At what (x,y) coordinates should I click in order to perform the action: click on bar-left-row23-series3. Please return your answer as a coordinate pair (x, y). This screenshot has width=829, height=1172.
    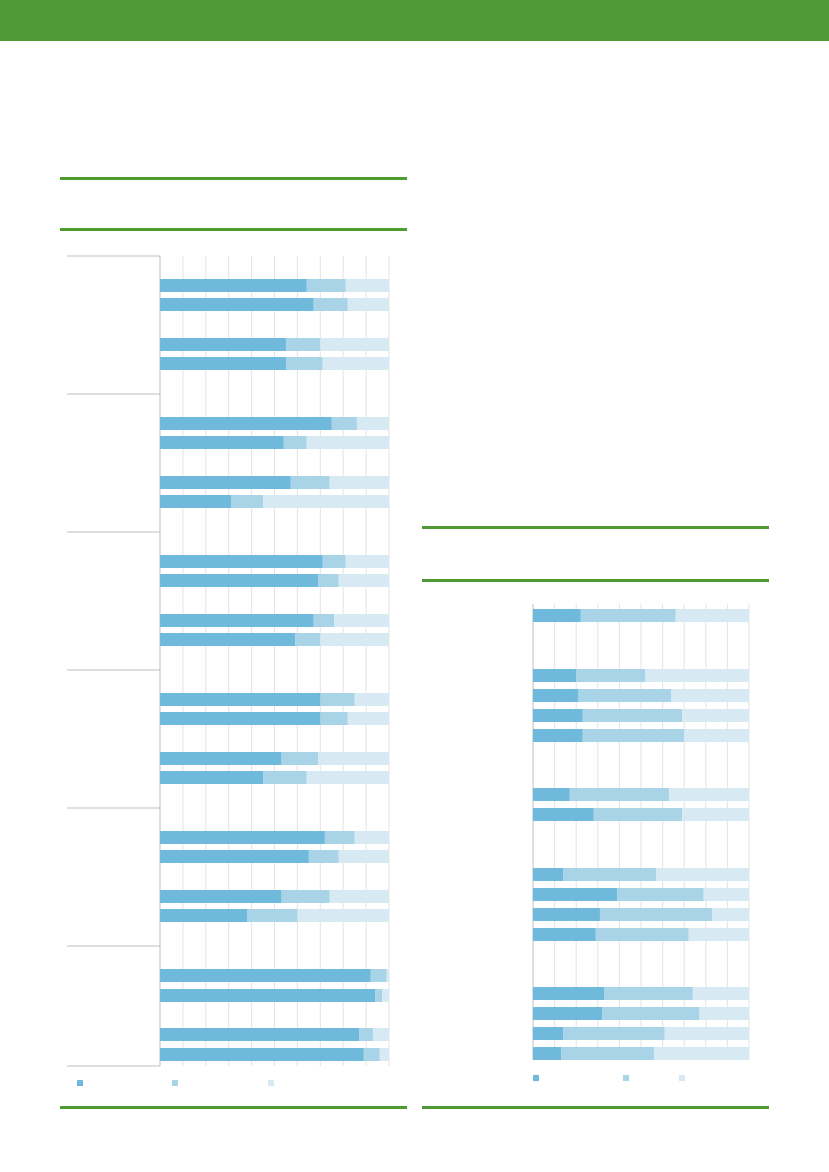
    Looking at the image, I should click on (380, 1034).